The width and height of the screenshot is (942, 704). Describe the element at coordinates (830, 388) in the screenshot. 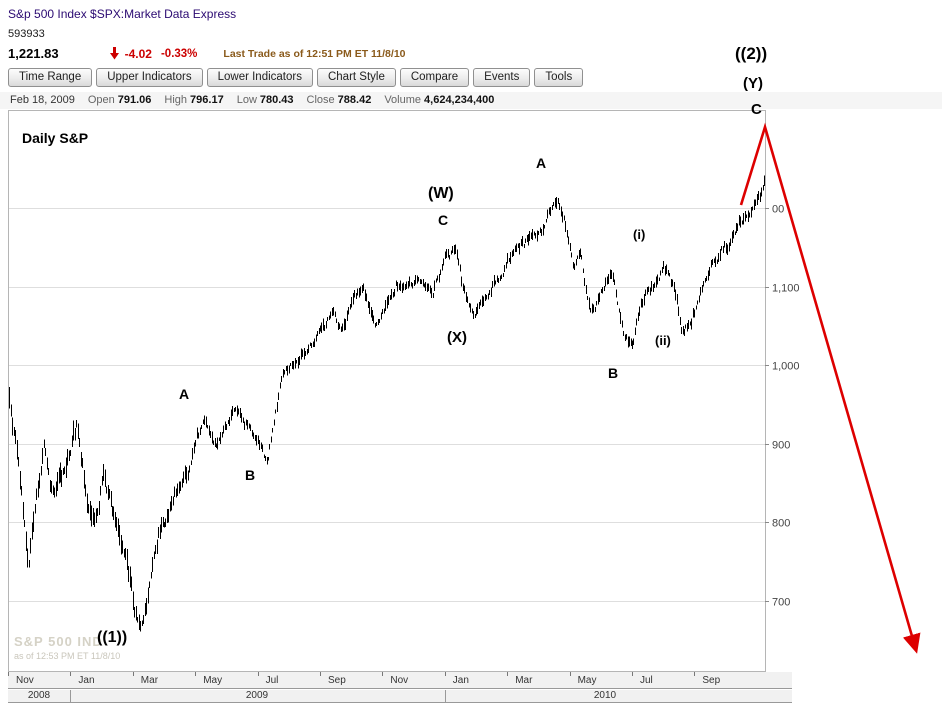

I see `projection-arrow` at that location.